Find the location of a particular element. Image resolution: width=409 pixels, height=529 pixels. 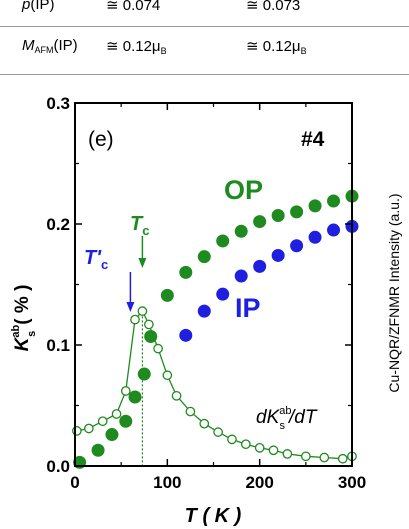

series-label-ip: IP is located at coordinates (248, 308).